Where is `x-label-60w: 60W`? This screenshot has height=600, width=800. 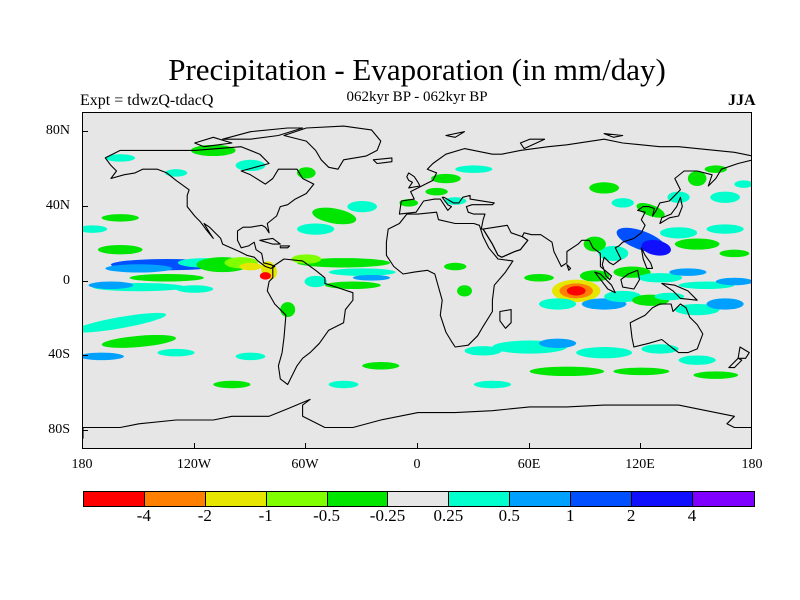
x-label-60w: 60W is located at coordinates (305, 464).